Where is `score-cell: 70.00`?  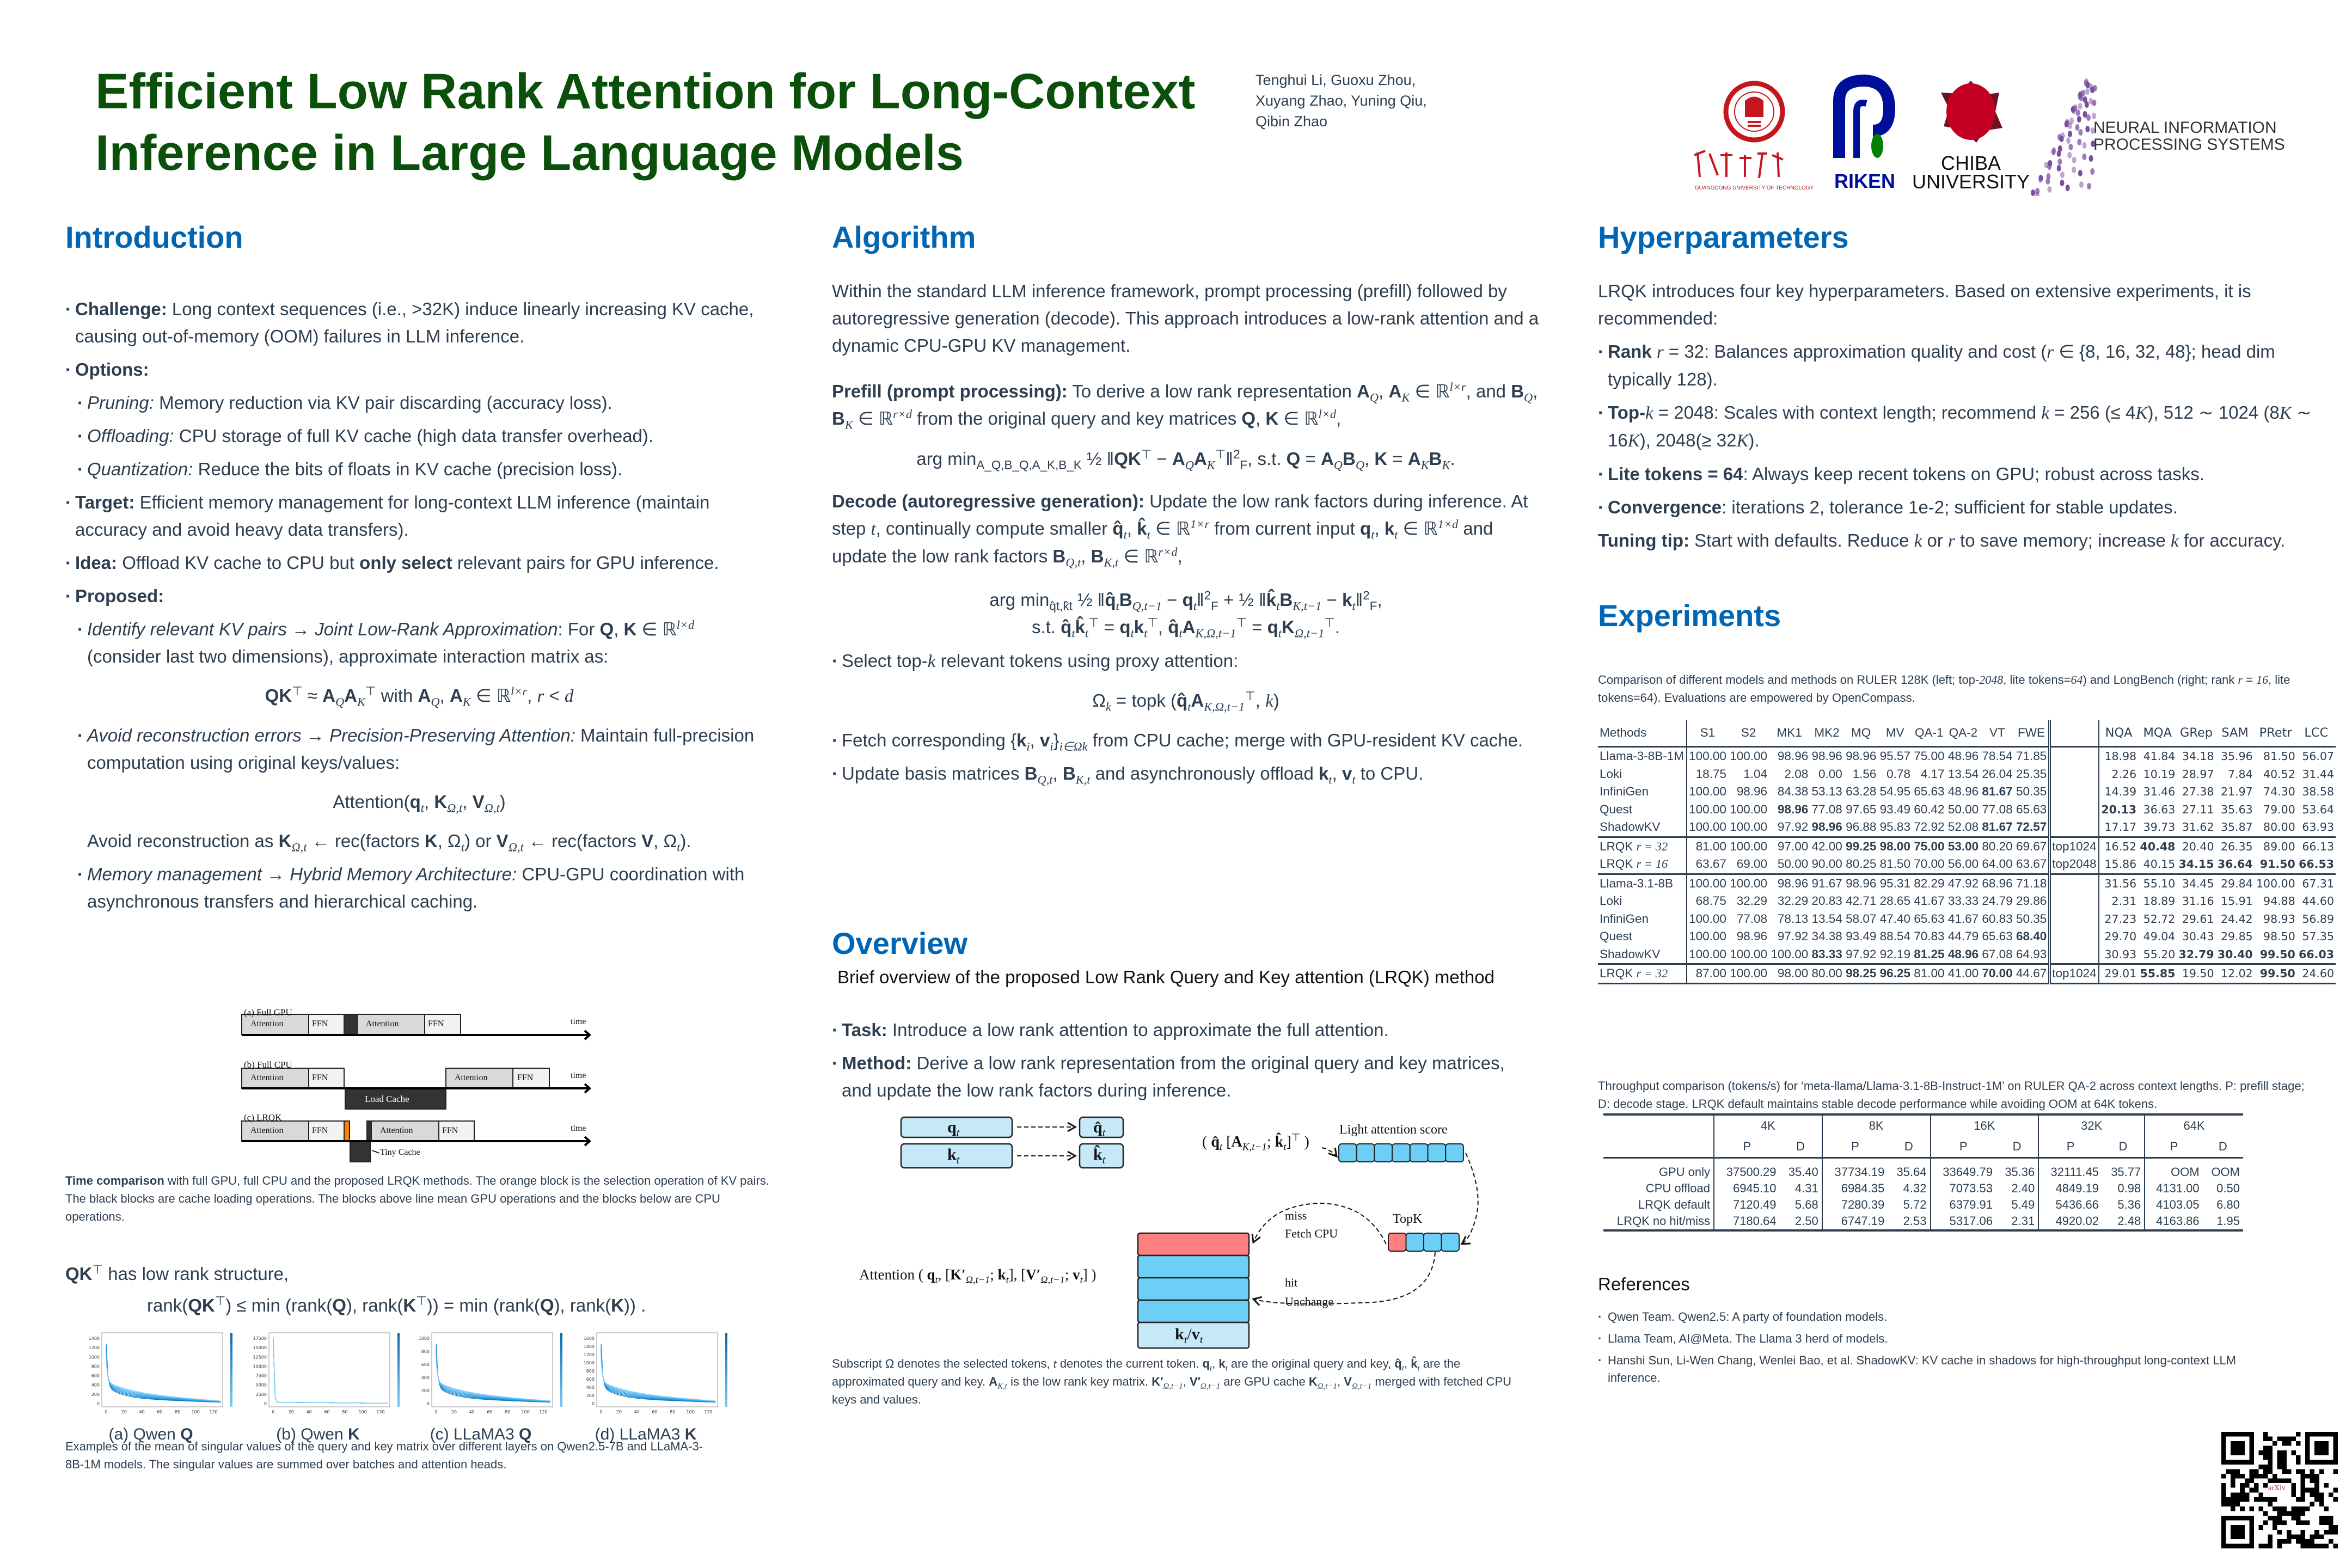
score-cell: 70.00 is located at coordinates (1929, 864).